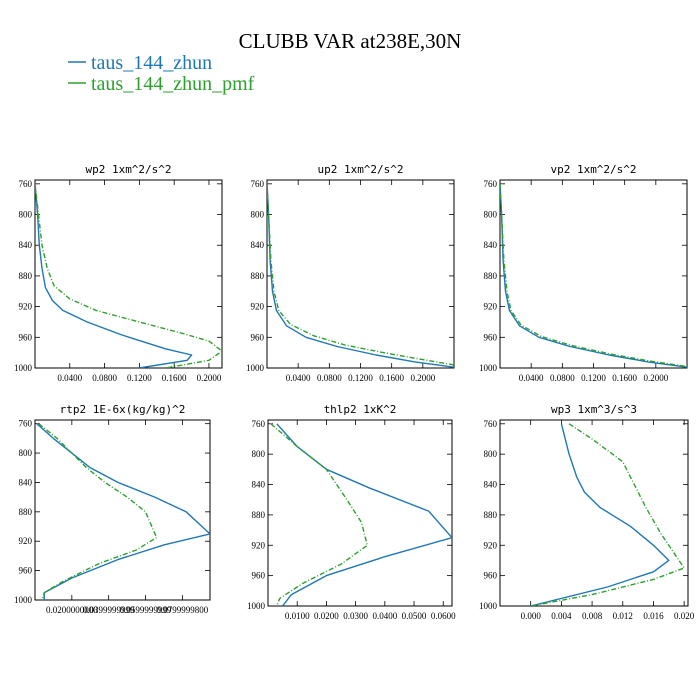  Describe the element at coordinates (531, 616) in the screenshot. I see `x-tick-label: 0.000` at that location.